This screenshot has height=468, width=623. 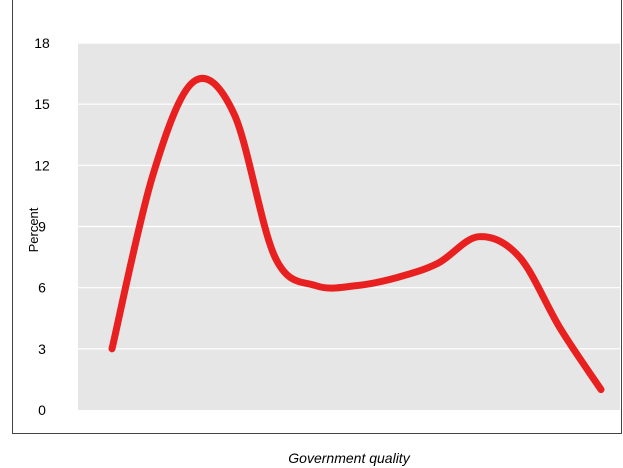 I want to click on y-tick-labels: 0 3 6 9 12 15 18, so click(x=42, y=226).